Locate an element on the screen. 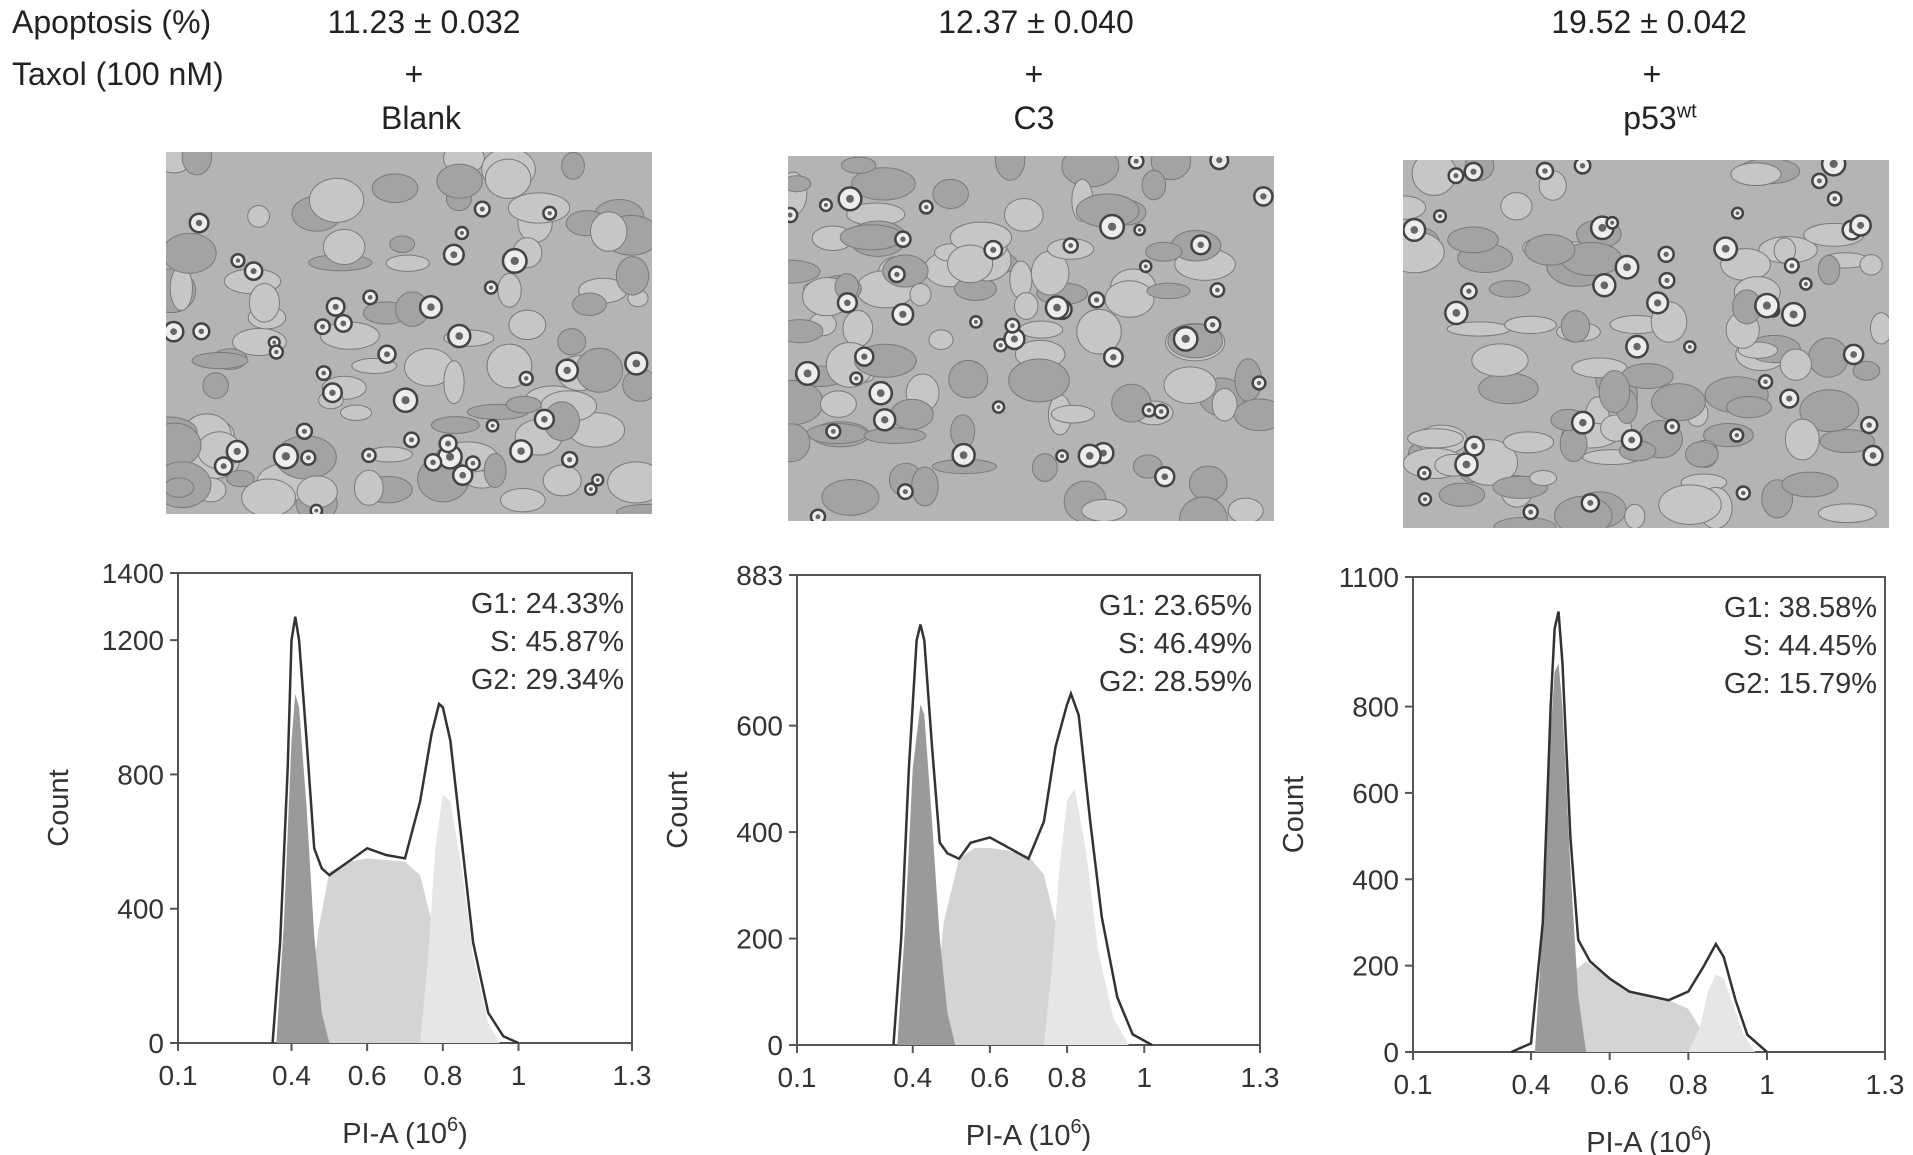 This screenshot has width=1913, height=1155. micrograph-c3-texture is located at coordinates (1031, 338).